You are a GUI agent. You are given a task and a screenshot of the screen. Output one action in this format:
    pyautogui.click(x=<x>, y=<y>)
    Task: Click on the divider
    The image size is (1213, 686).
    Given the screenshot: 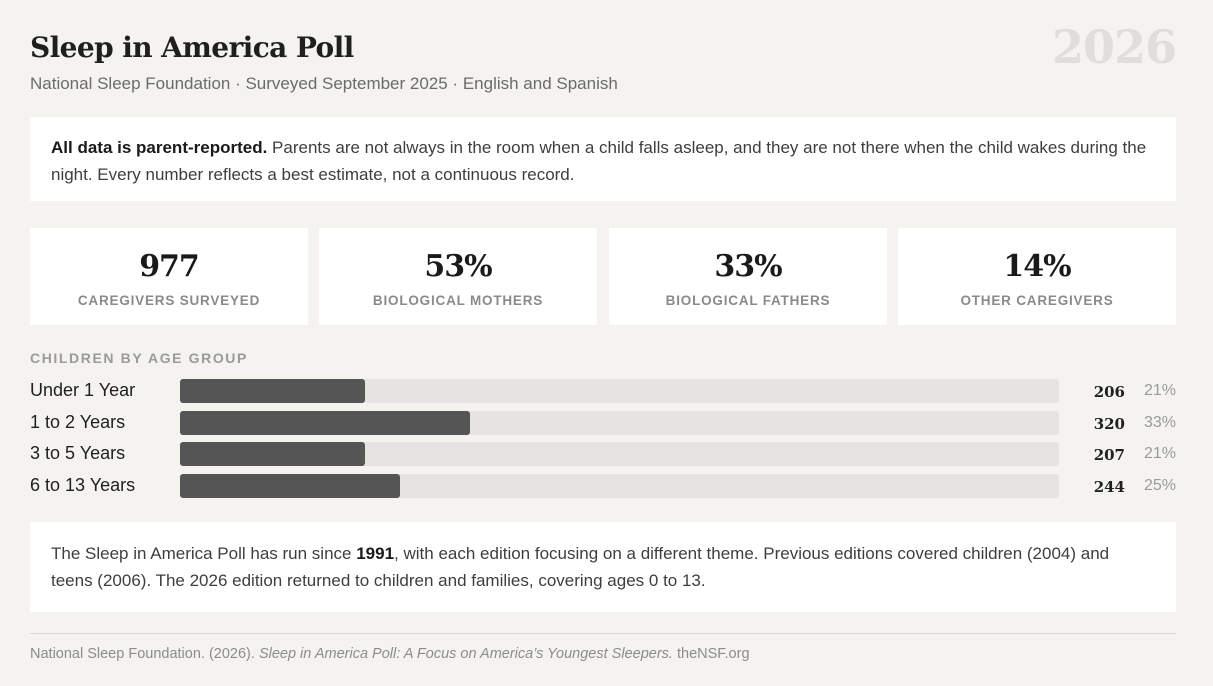 What is the action you would take?
    pyautogui.click(x=603, y=633)
    